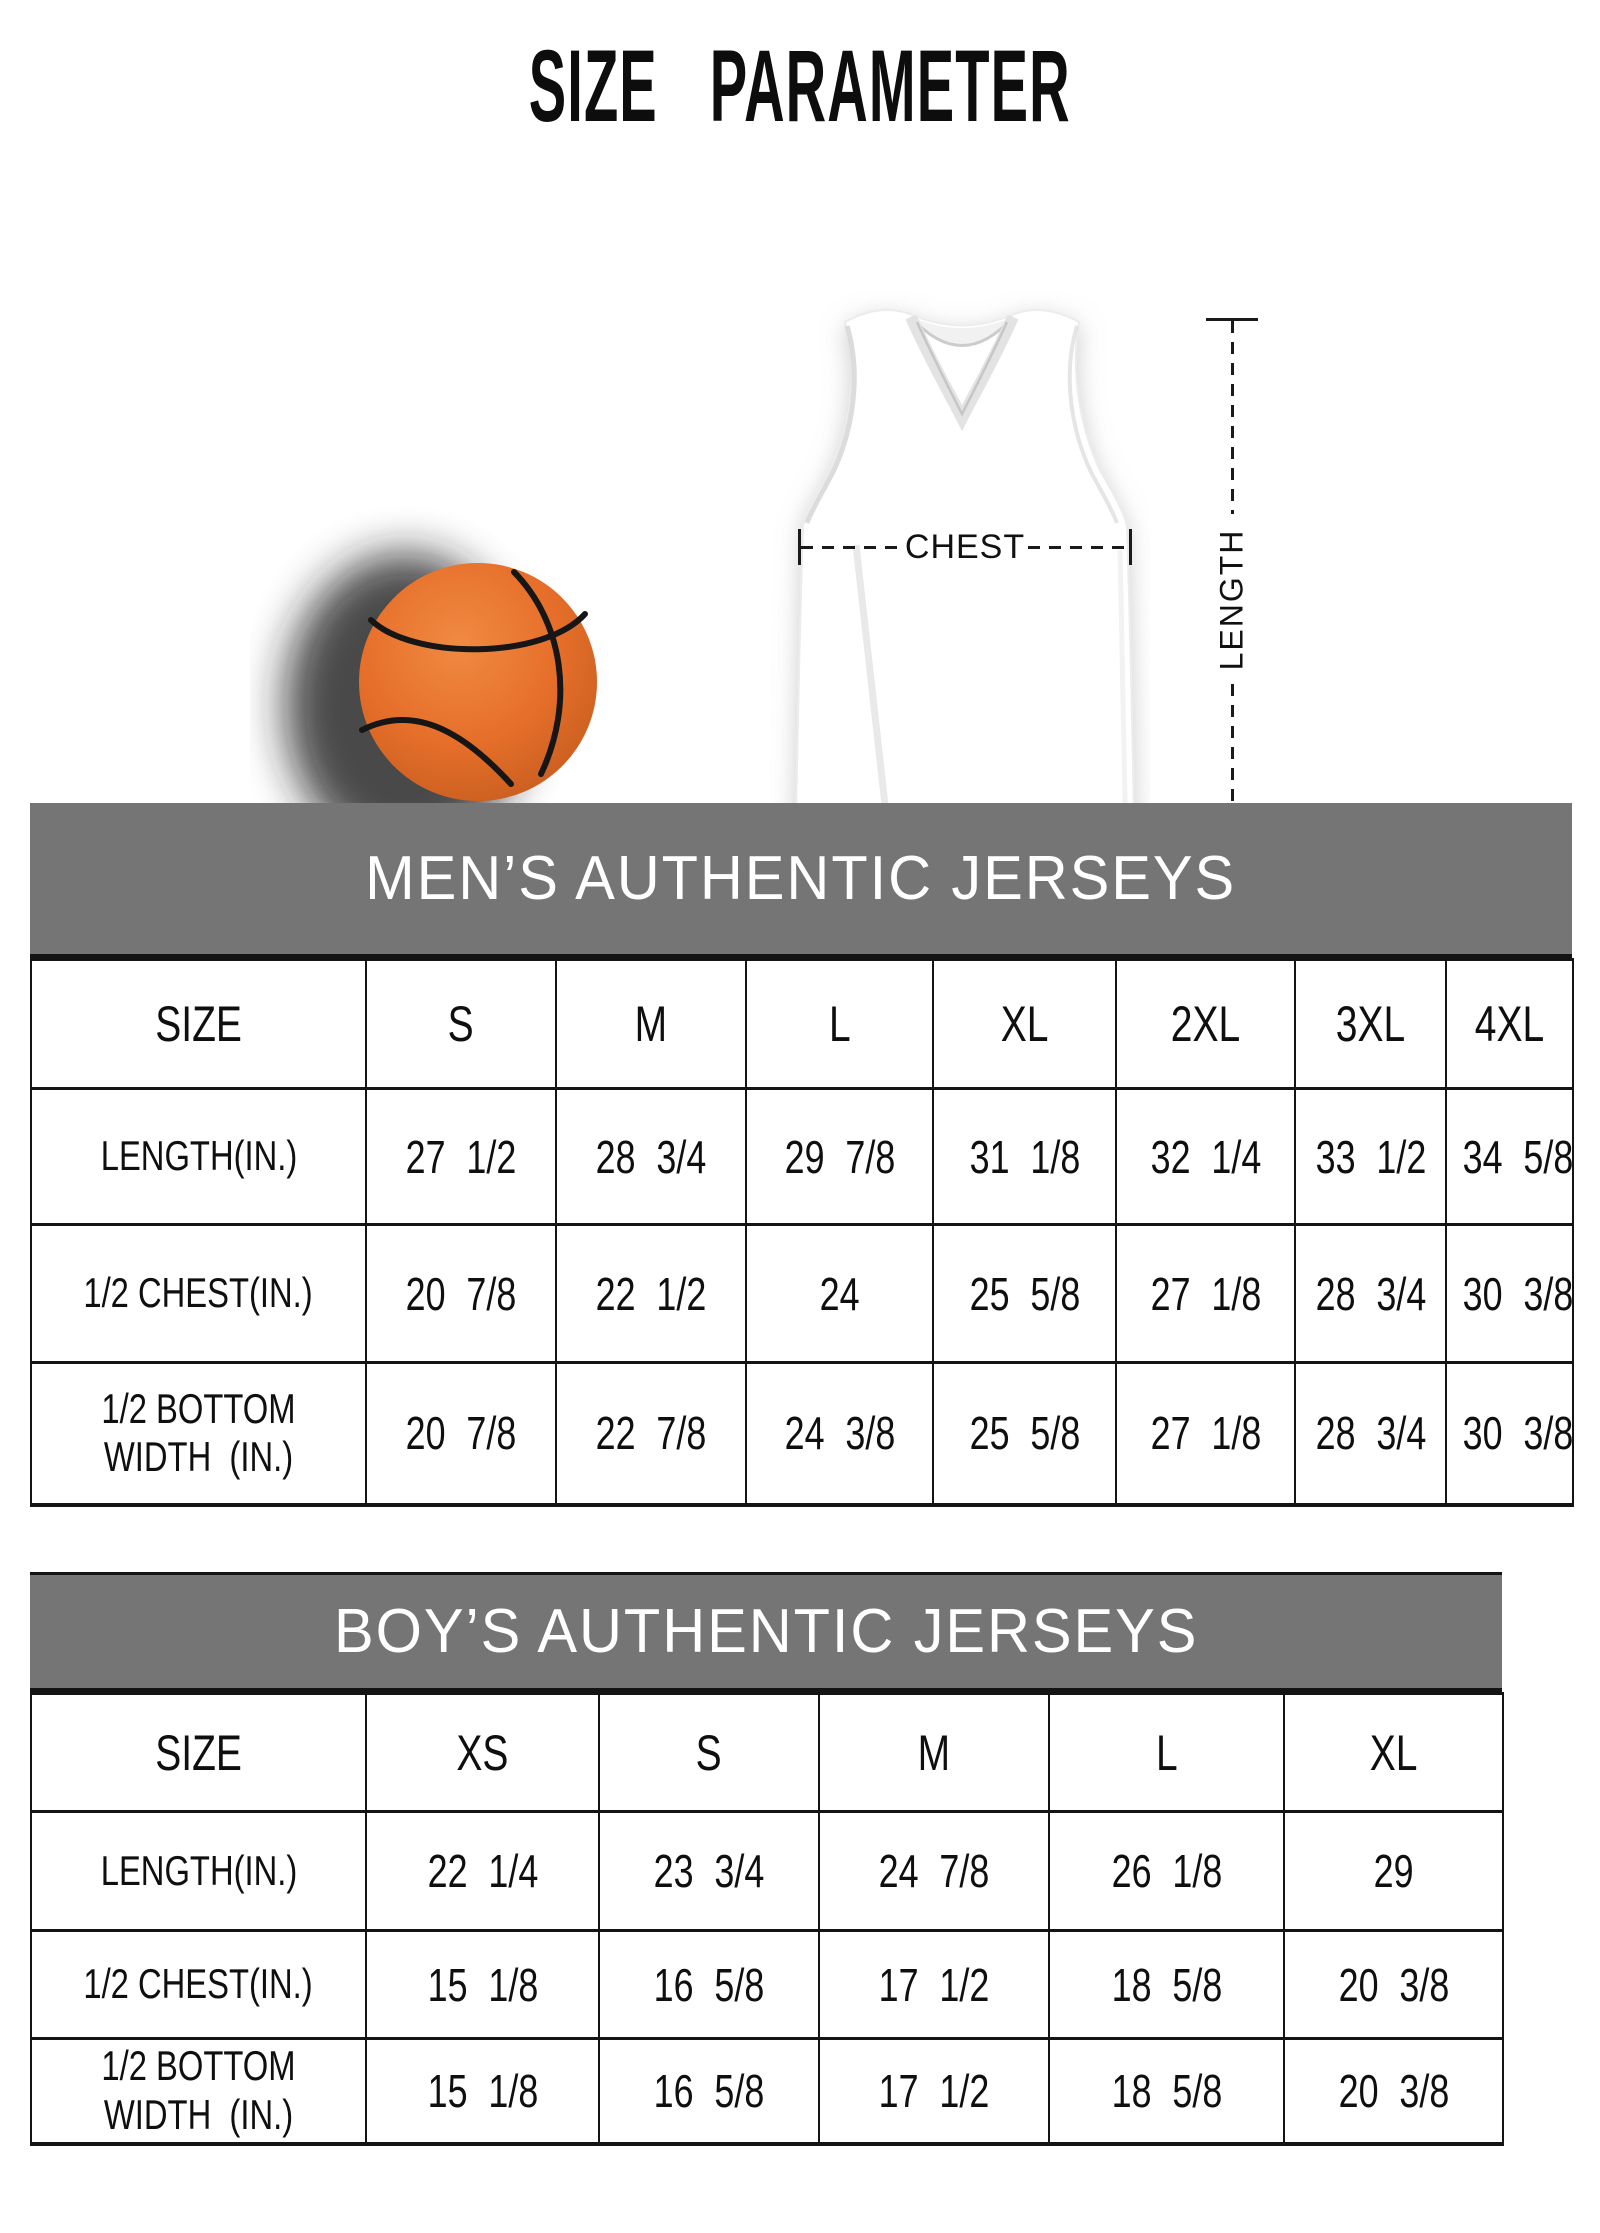 The width and height of the screenshot is (1600, 2233). I want to click on table-cell: 22 1/2, so click(651, 1293).